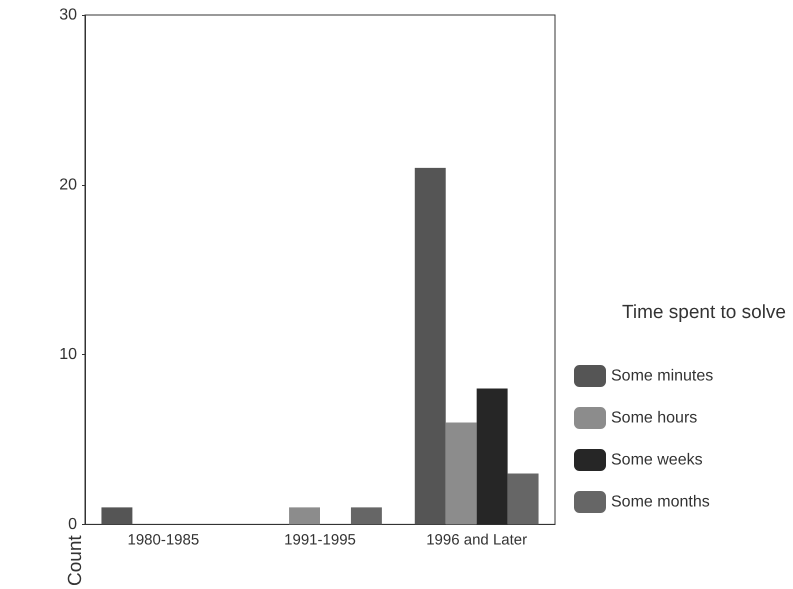 The width and height of the screenshot is (793, 589). Describe the element at coordinates (68, 355) in the screenshot. I see `y-tick-label: 10` at that location.